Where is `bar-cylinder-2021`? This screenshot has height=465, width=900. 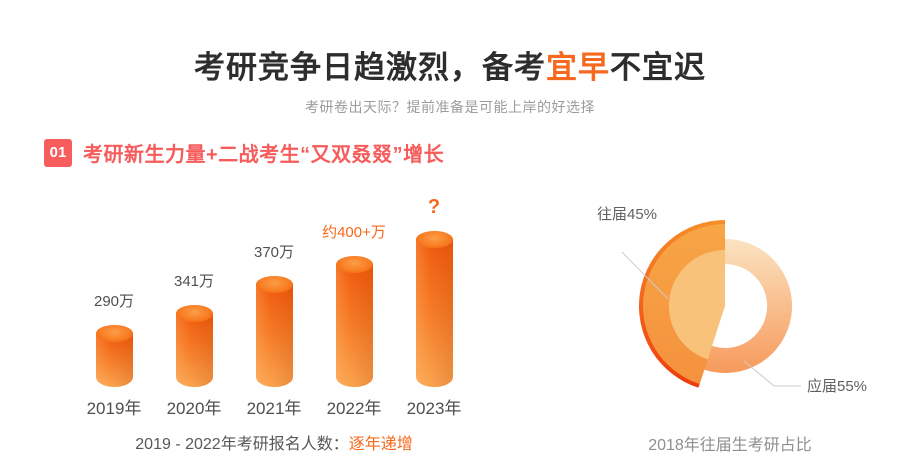 bar-cylinder-2021 is located at coordinates (320, 332).